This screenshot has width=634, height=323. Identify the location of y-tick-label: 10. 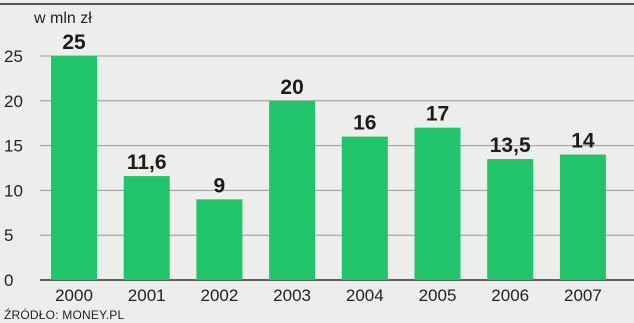
(13, 190).